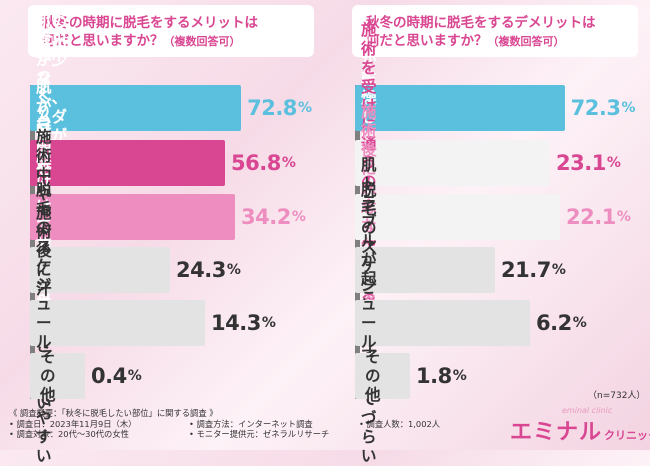 The image size is (650, 466). What do you see at coordinates (113, 413) in the screenshot?
I see `survey-overview-title: 《 調査概要：「秋冬に脱毛したい部位」に関する調査 》` at bounding box center [113, 413].